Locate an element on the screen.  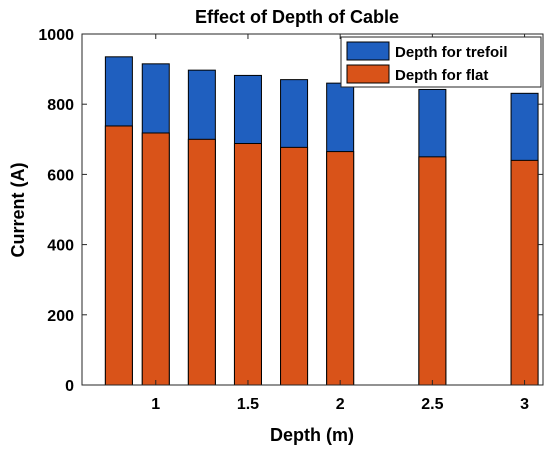
y-tick-label: 600 is located at coordinates (60, 175).